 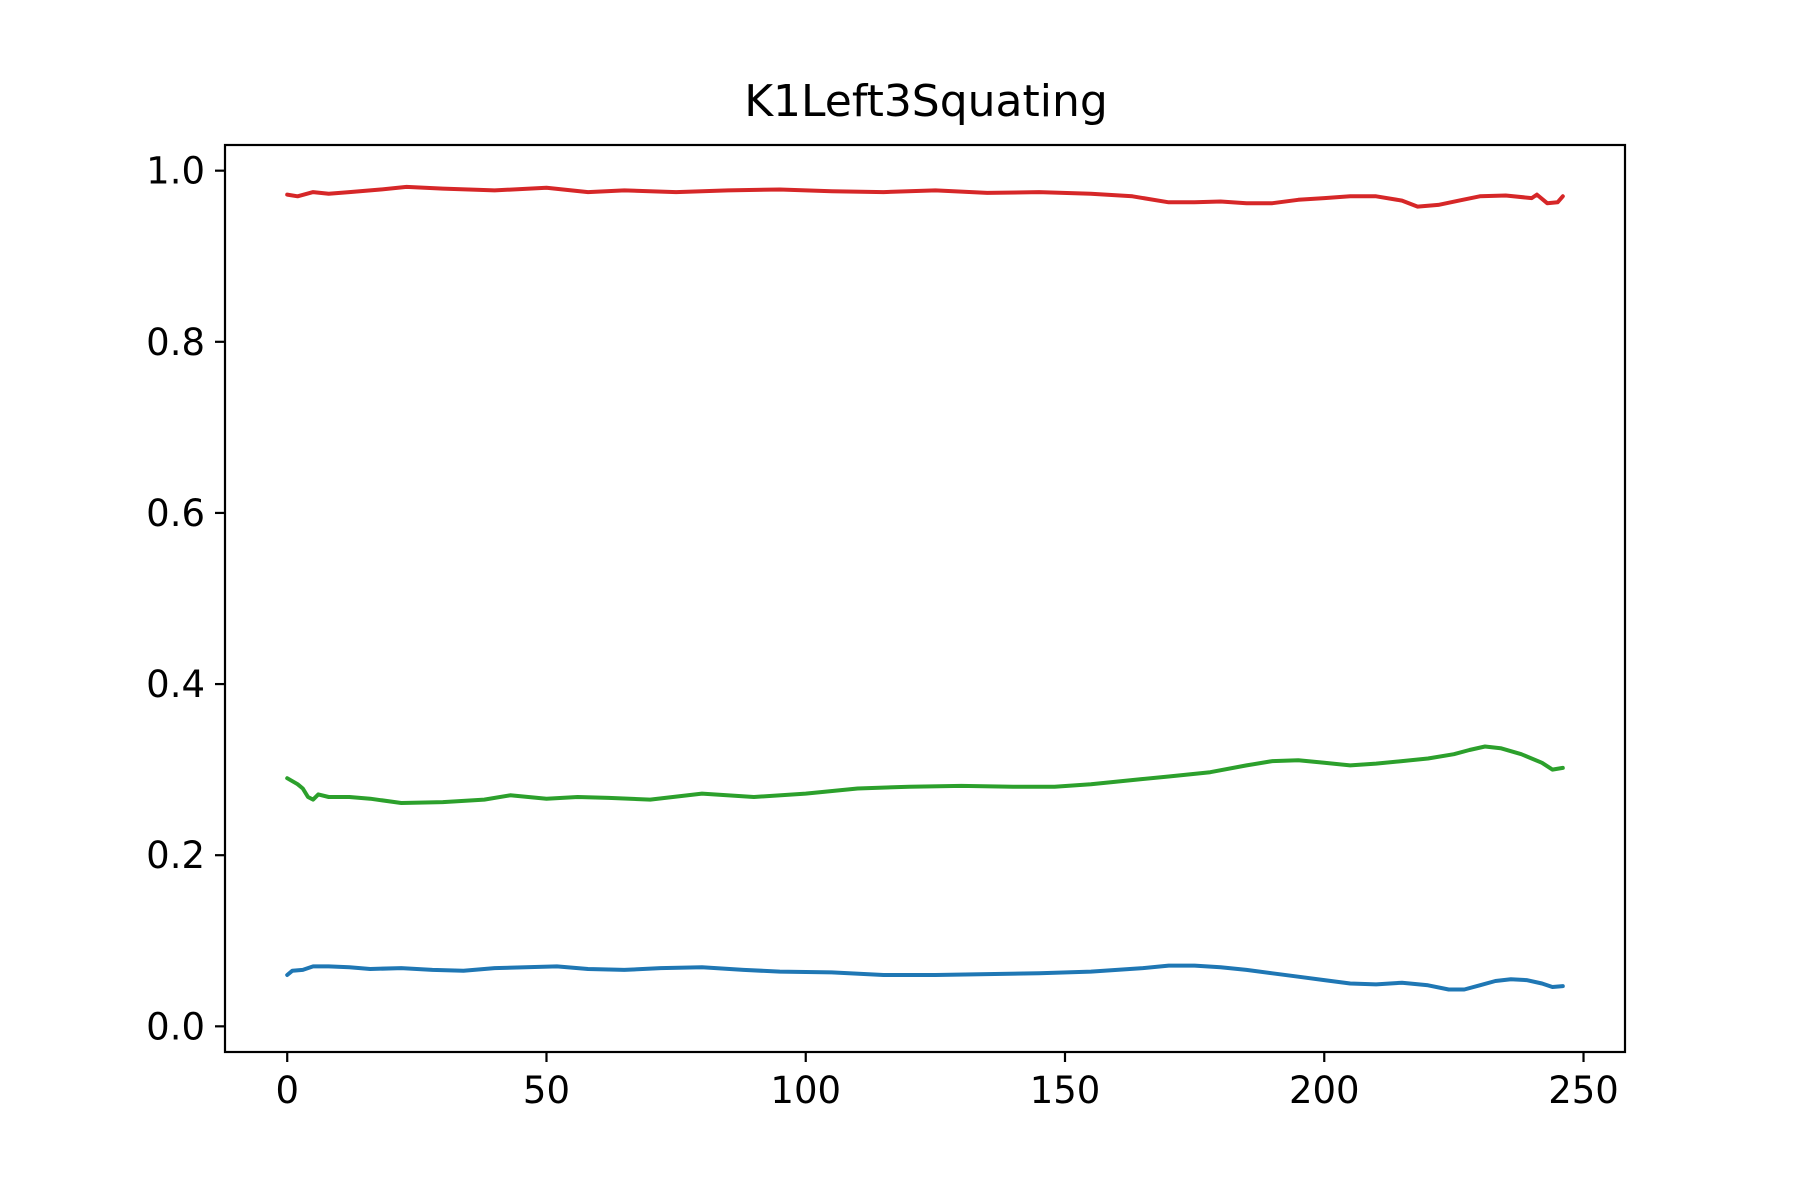 What do you see at coordinates (175, 855) in the screenshot?
I see `y-tick-label: 0.2` at bounding box center [175, 855].